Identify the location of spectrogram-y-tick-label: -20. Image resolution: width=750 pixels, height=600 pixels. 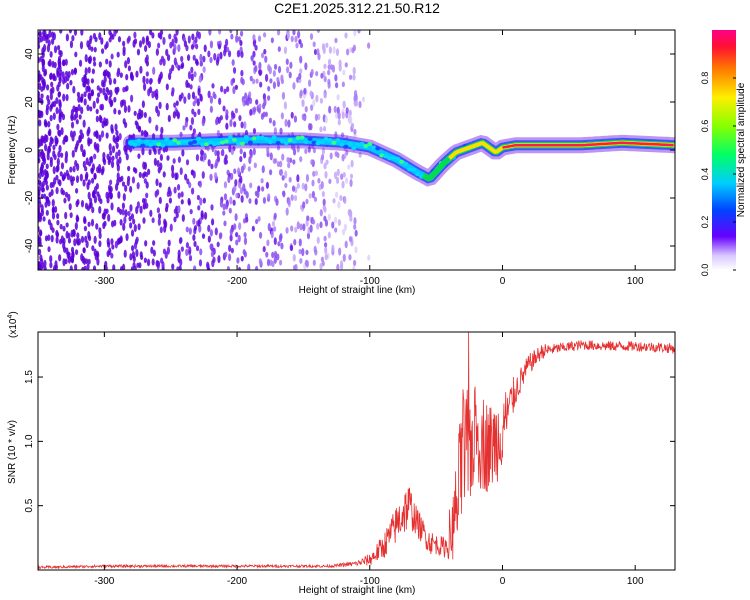
(29, 197).